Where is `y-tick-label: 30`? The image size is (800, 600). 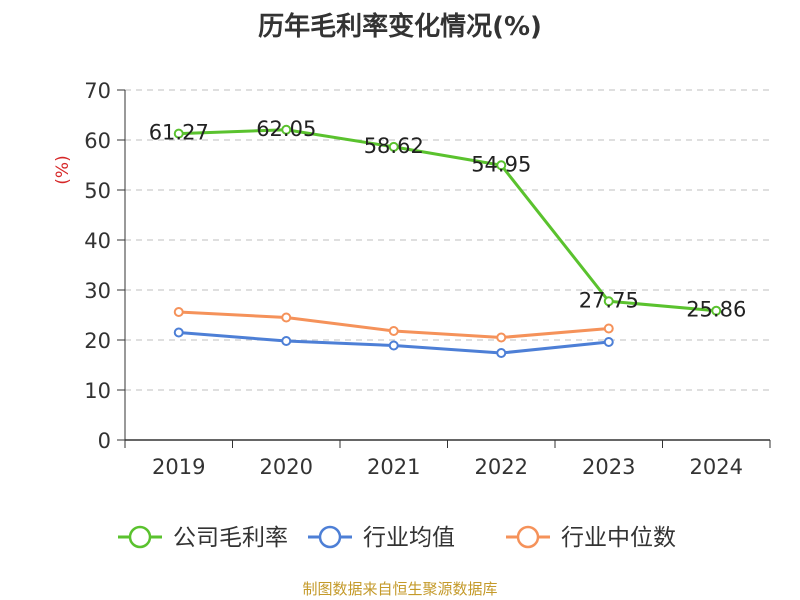
y-tick-label: 30 is located at coordinates (97, 291).